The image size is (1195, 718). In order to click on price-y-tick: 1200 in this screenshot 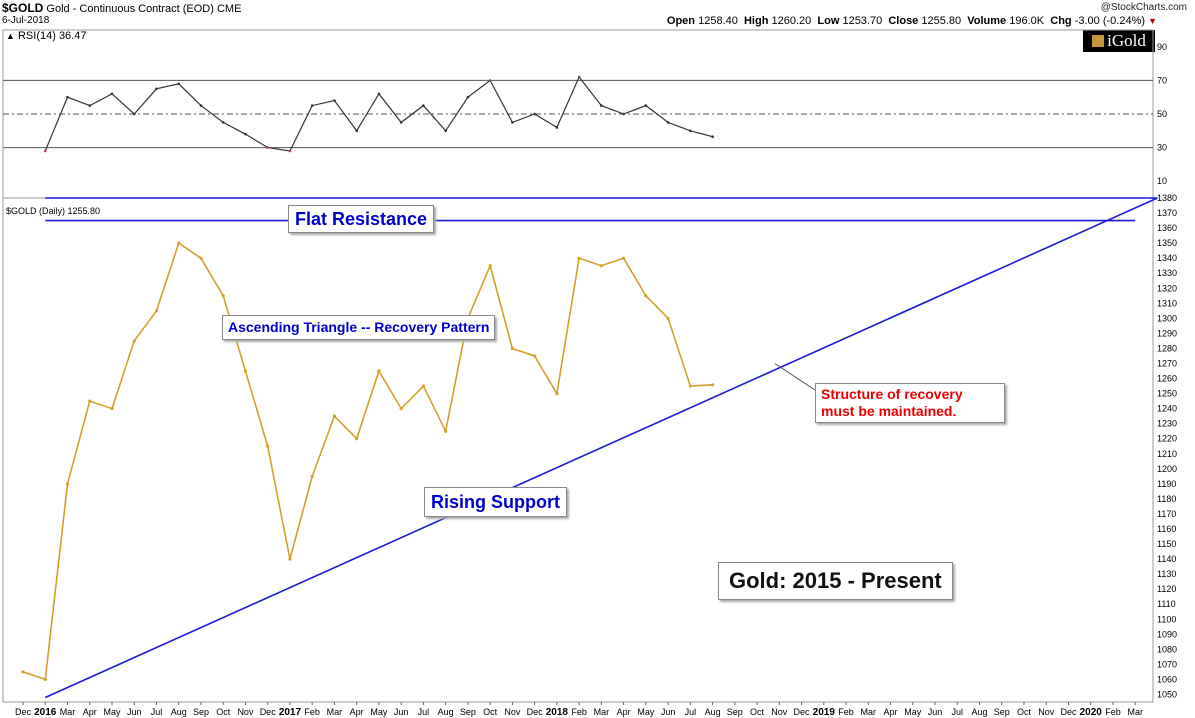, I will do `click(1167, 469)`.